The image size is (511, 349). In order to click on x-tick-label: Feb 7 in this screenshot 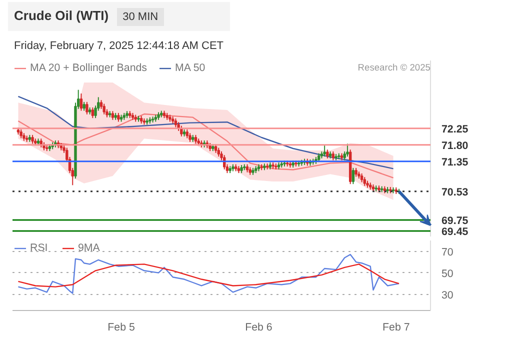, I will do `click(396, 328)`.